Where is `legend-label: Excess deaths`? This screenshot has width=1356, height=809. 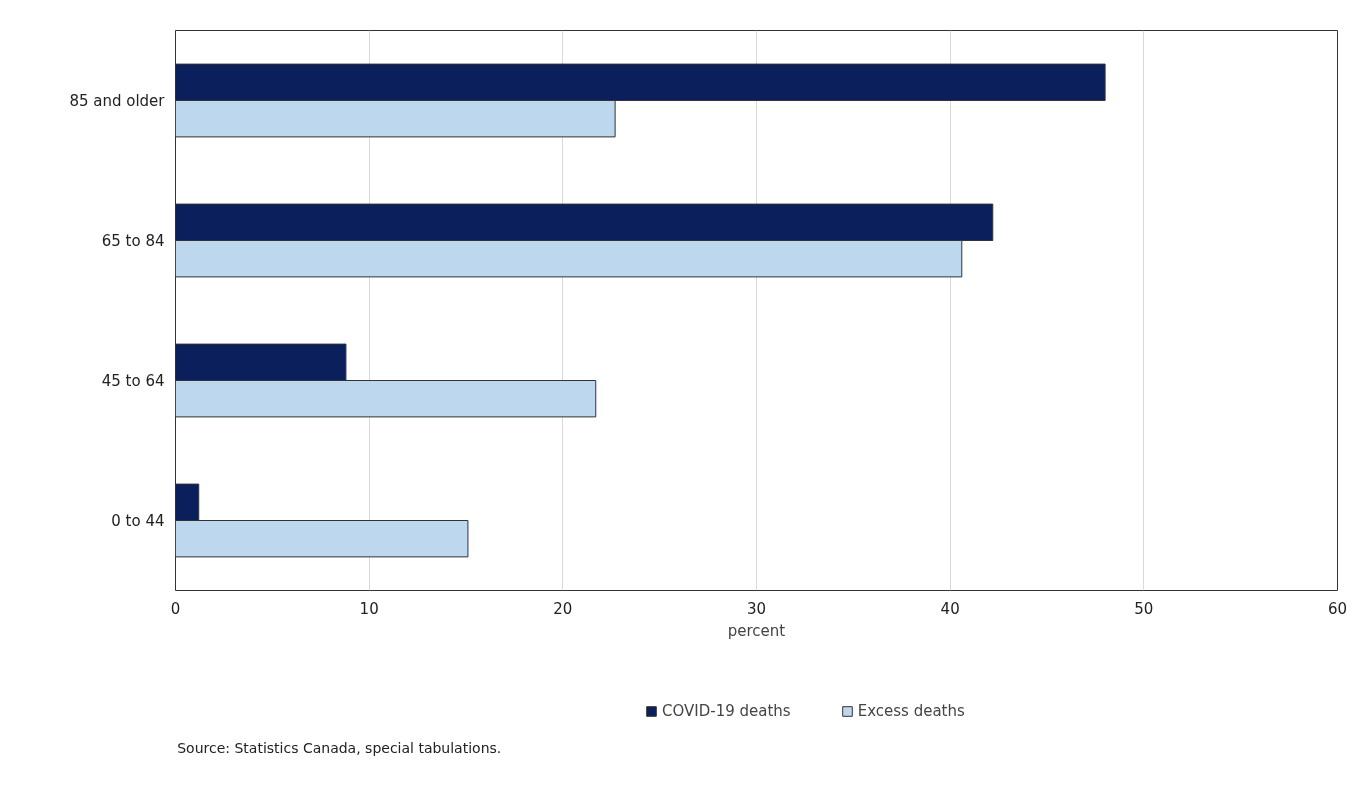 legend-label: Excess deaths is located at coordinates (911, 711).